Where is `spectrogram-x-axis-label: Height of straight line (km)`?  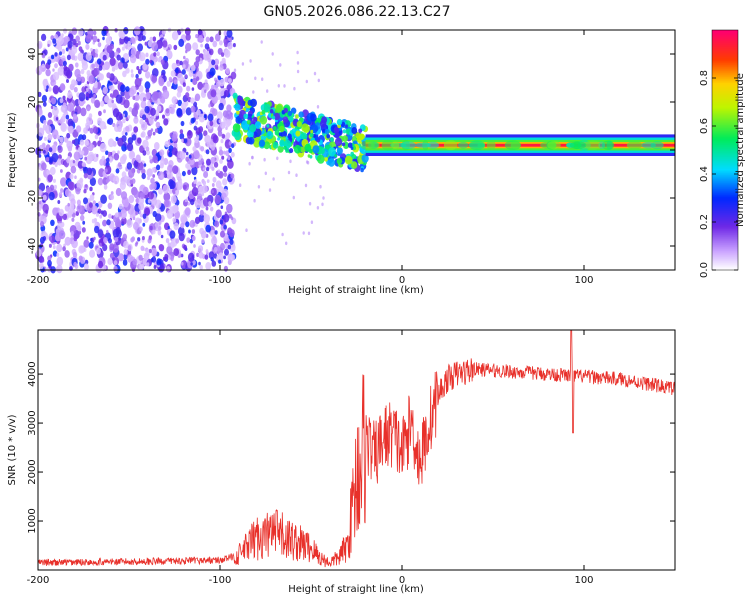
spectrogram-x-axis-label: Height of straight line (km) is located at coordinates (356, 290).